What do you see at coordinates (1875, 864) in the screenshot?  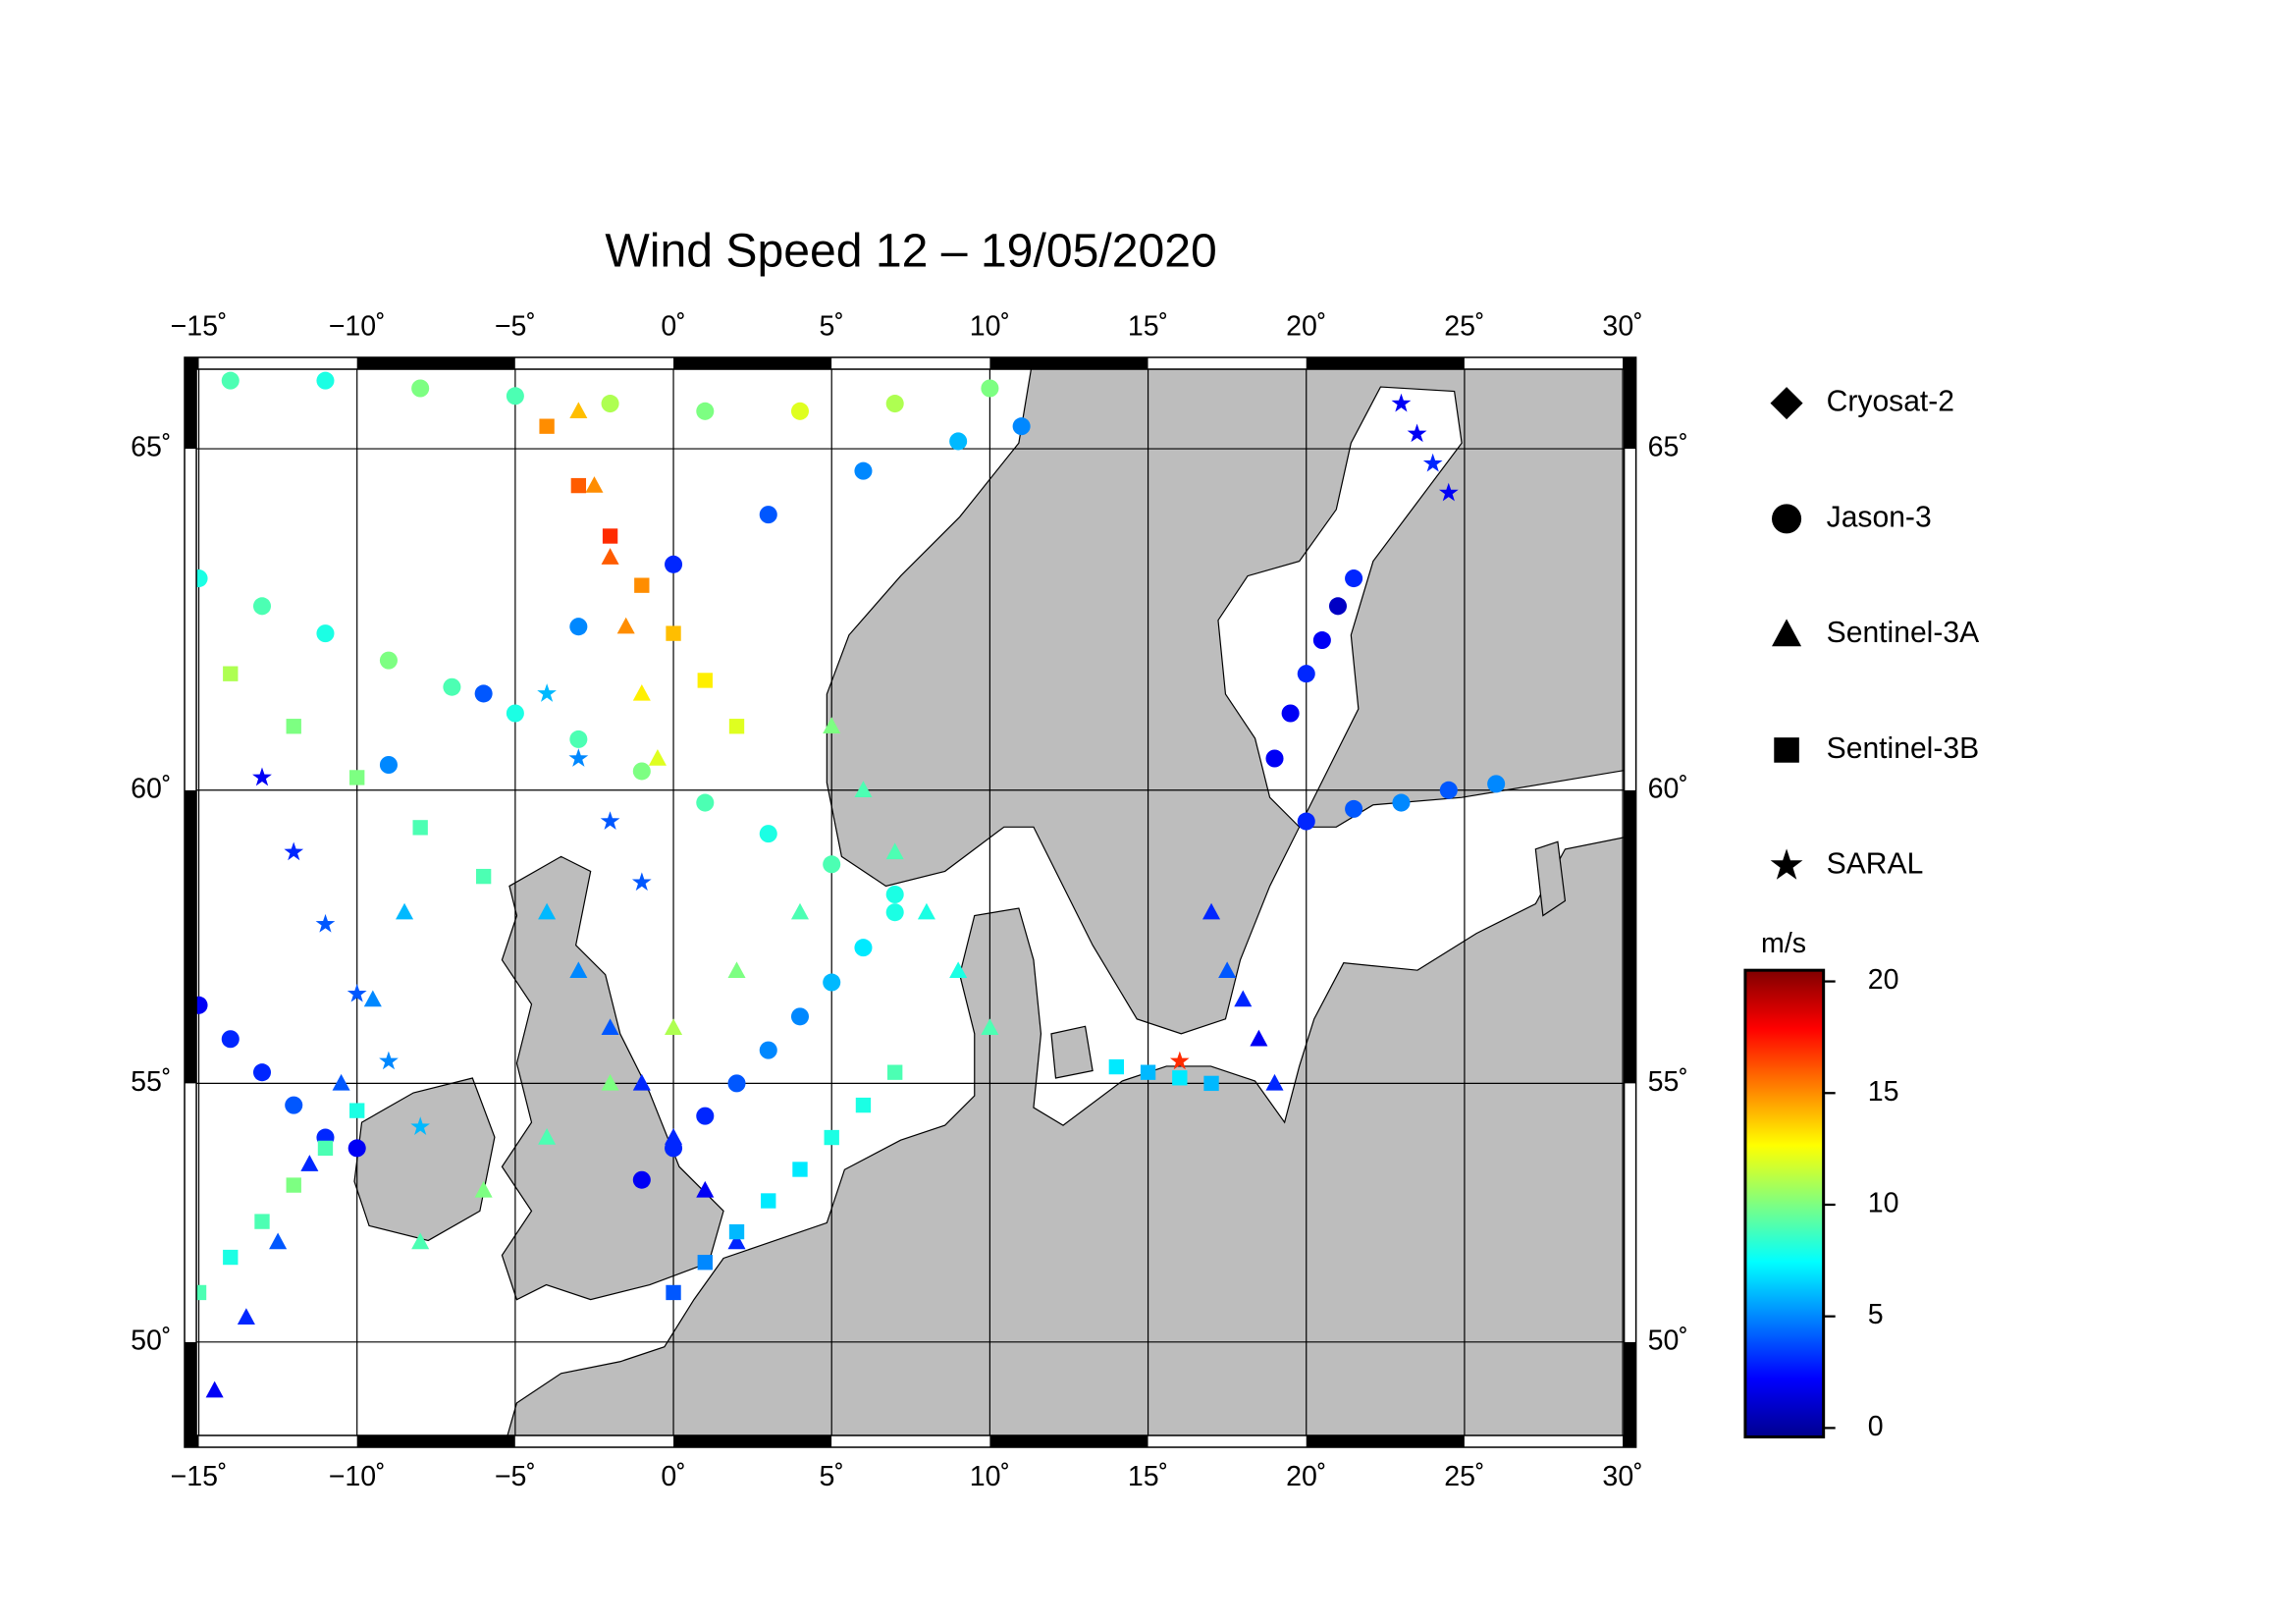 I see `legend-label: SARAL` at bounding box center [1875, 864].